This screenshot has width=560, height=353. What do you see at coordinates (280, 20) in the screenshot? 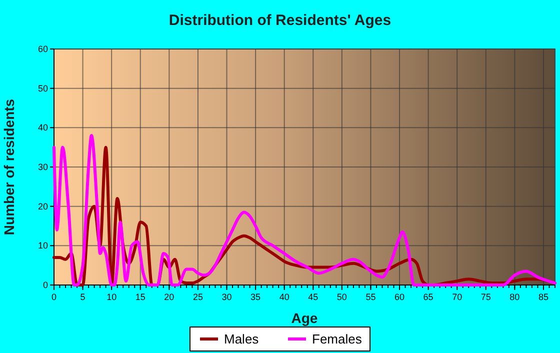
I see `chart-title: Distribution of Residents' Ages` at bounding box center [280, 20].